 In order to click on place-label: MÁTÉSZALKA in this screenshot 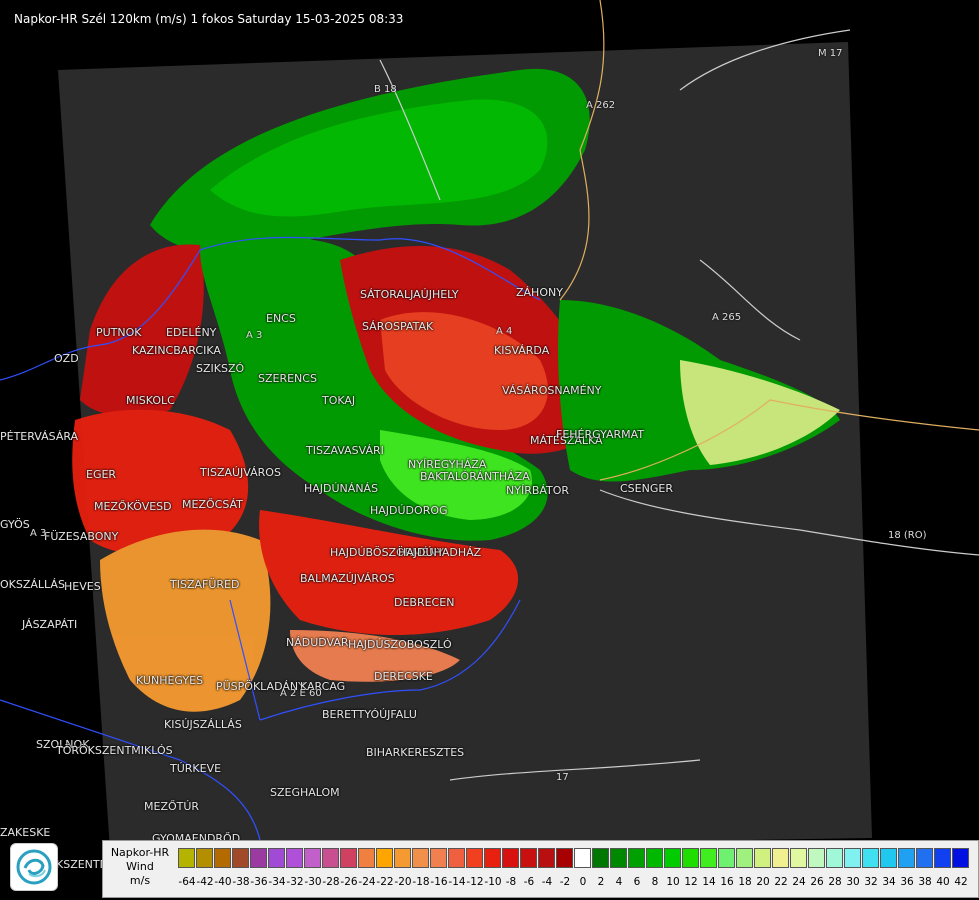, I will do `click(566, 440)`.